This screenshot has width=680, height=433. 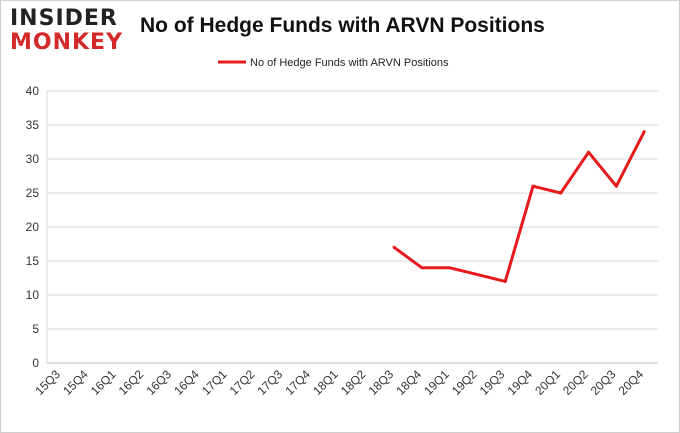 What do you see at coordinates (353, 382) in the screenshot?
I see `x-tick-label: 18Q2` at bounding box center [353, 382].